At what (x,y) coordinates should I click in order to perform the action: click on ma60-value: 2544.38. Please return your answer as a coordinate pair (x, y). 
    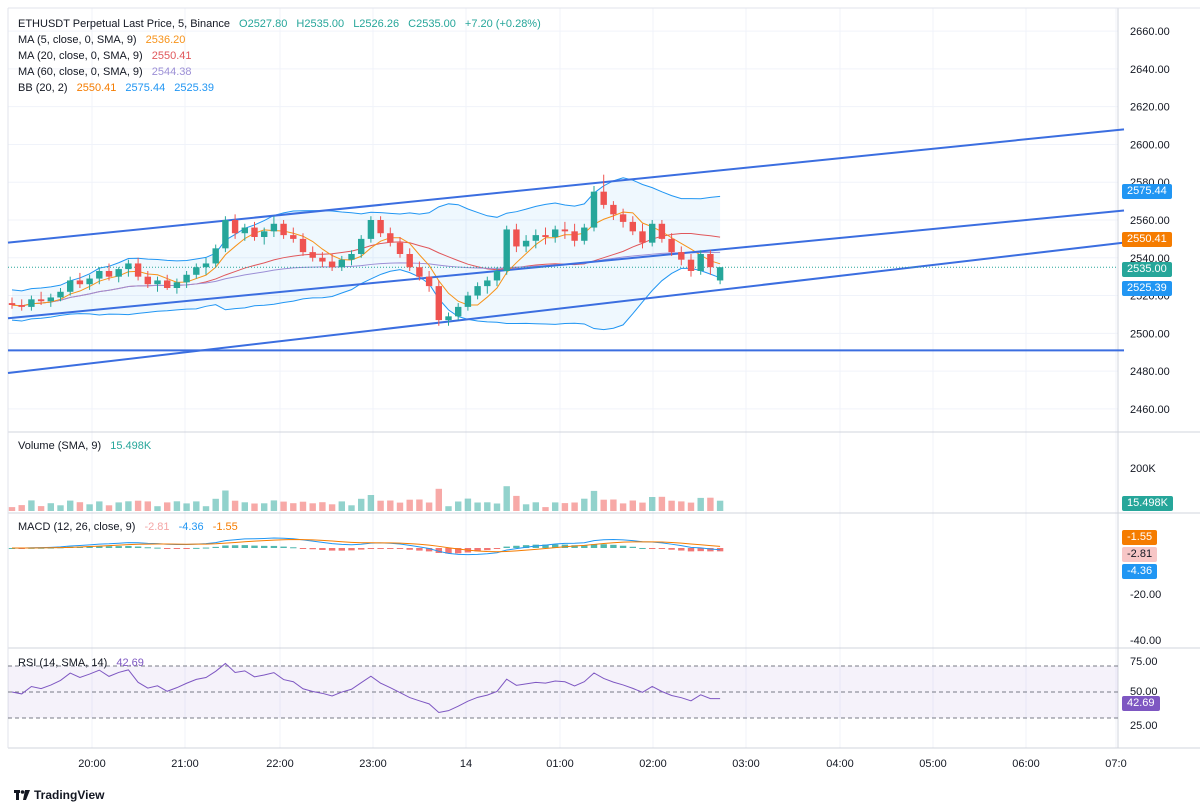
    Looking at the image, I should click on (171, 72).